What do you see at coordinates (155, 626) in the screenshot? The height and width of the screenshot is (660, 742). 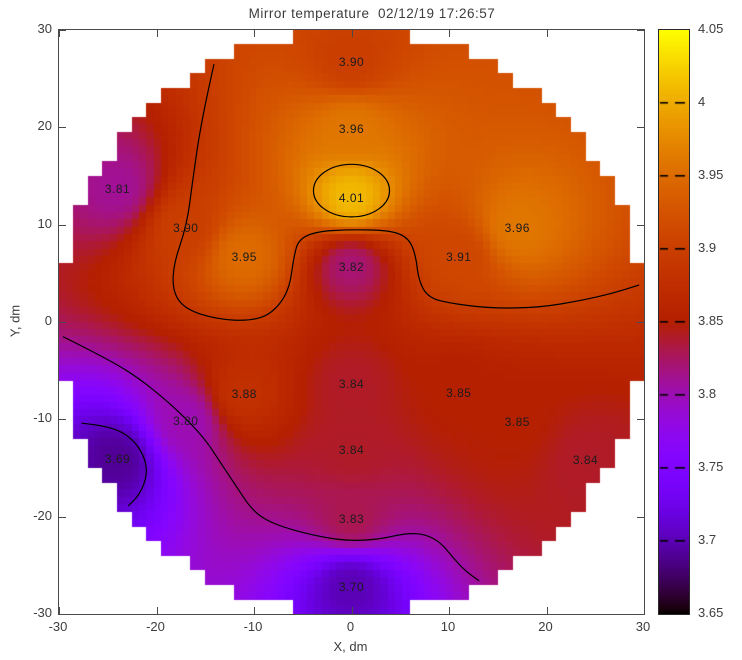 I see `x-tick-label: -20` at bounding box center [155, 626].